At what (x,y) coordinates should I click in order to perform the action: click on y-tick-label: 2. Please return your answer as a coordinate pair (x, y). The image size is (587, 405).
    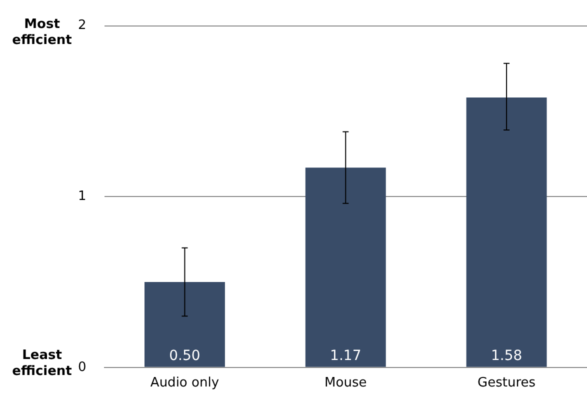
    Looking at the image, I should click on (82, 26).